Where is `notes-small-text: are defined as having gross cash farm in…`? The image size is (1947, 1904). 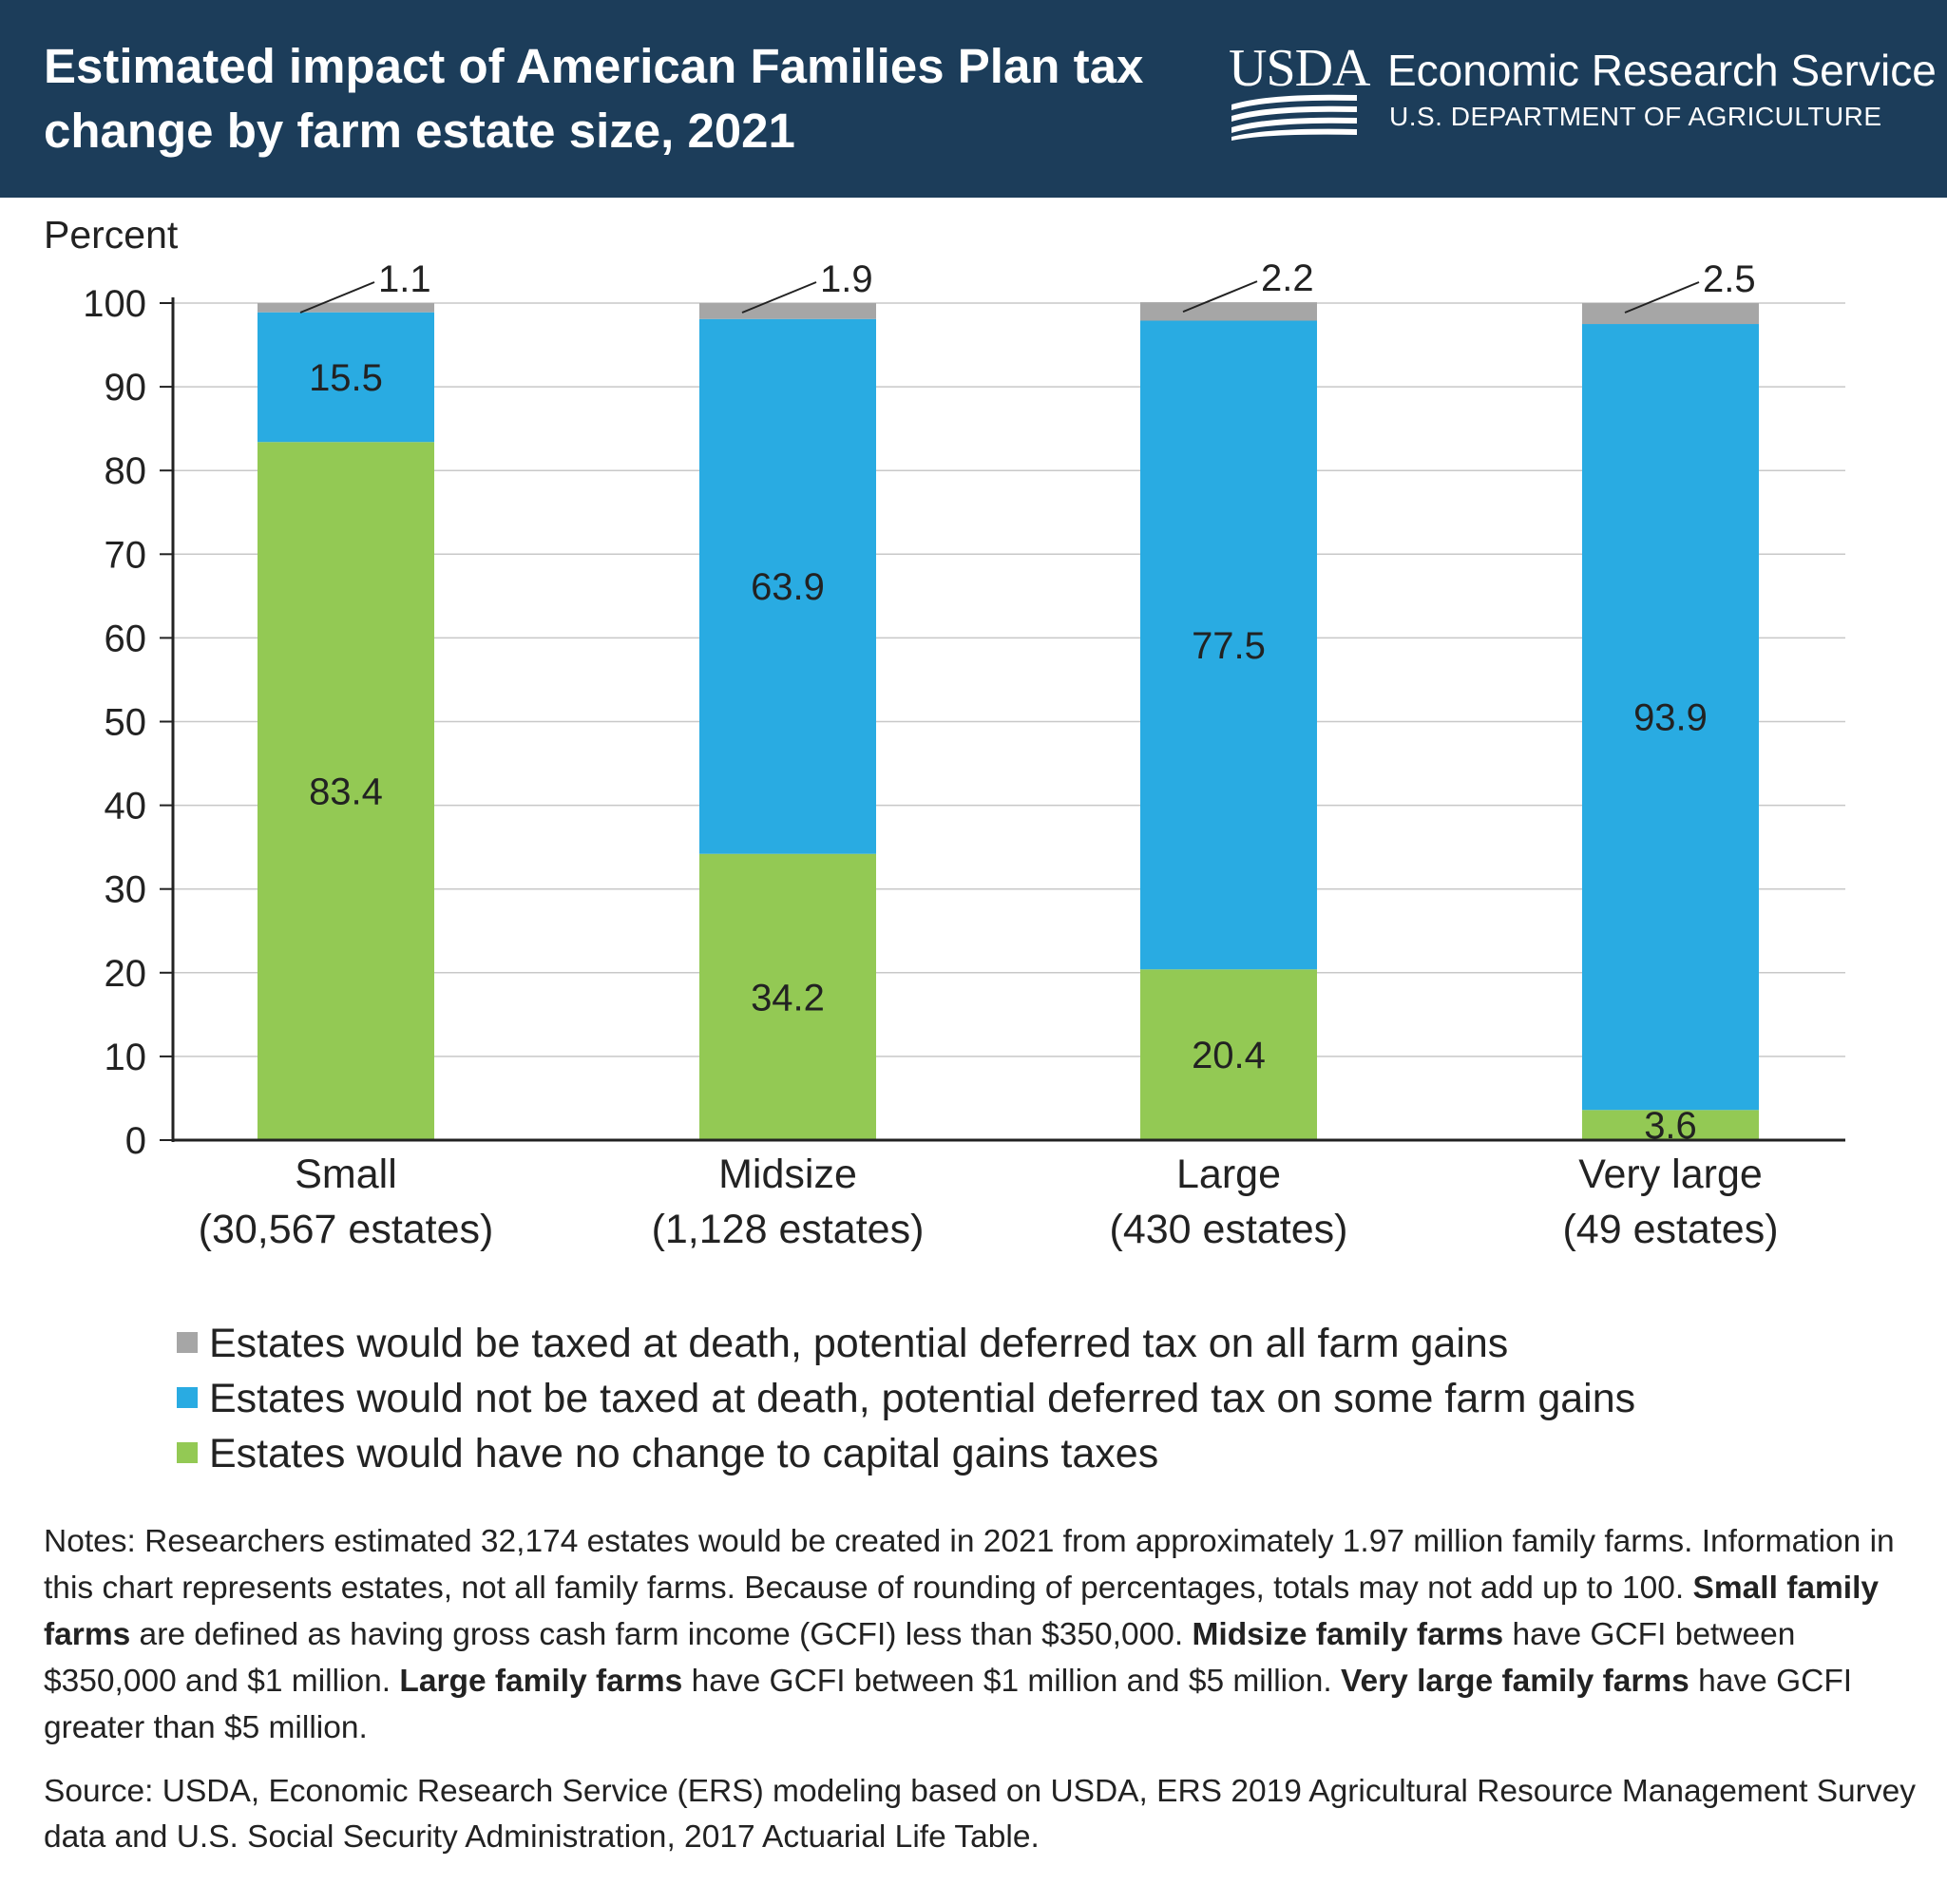 notes-small-text: are defined as having gross cash farm in… is located at coordinates (661, 1634).